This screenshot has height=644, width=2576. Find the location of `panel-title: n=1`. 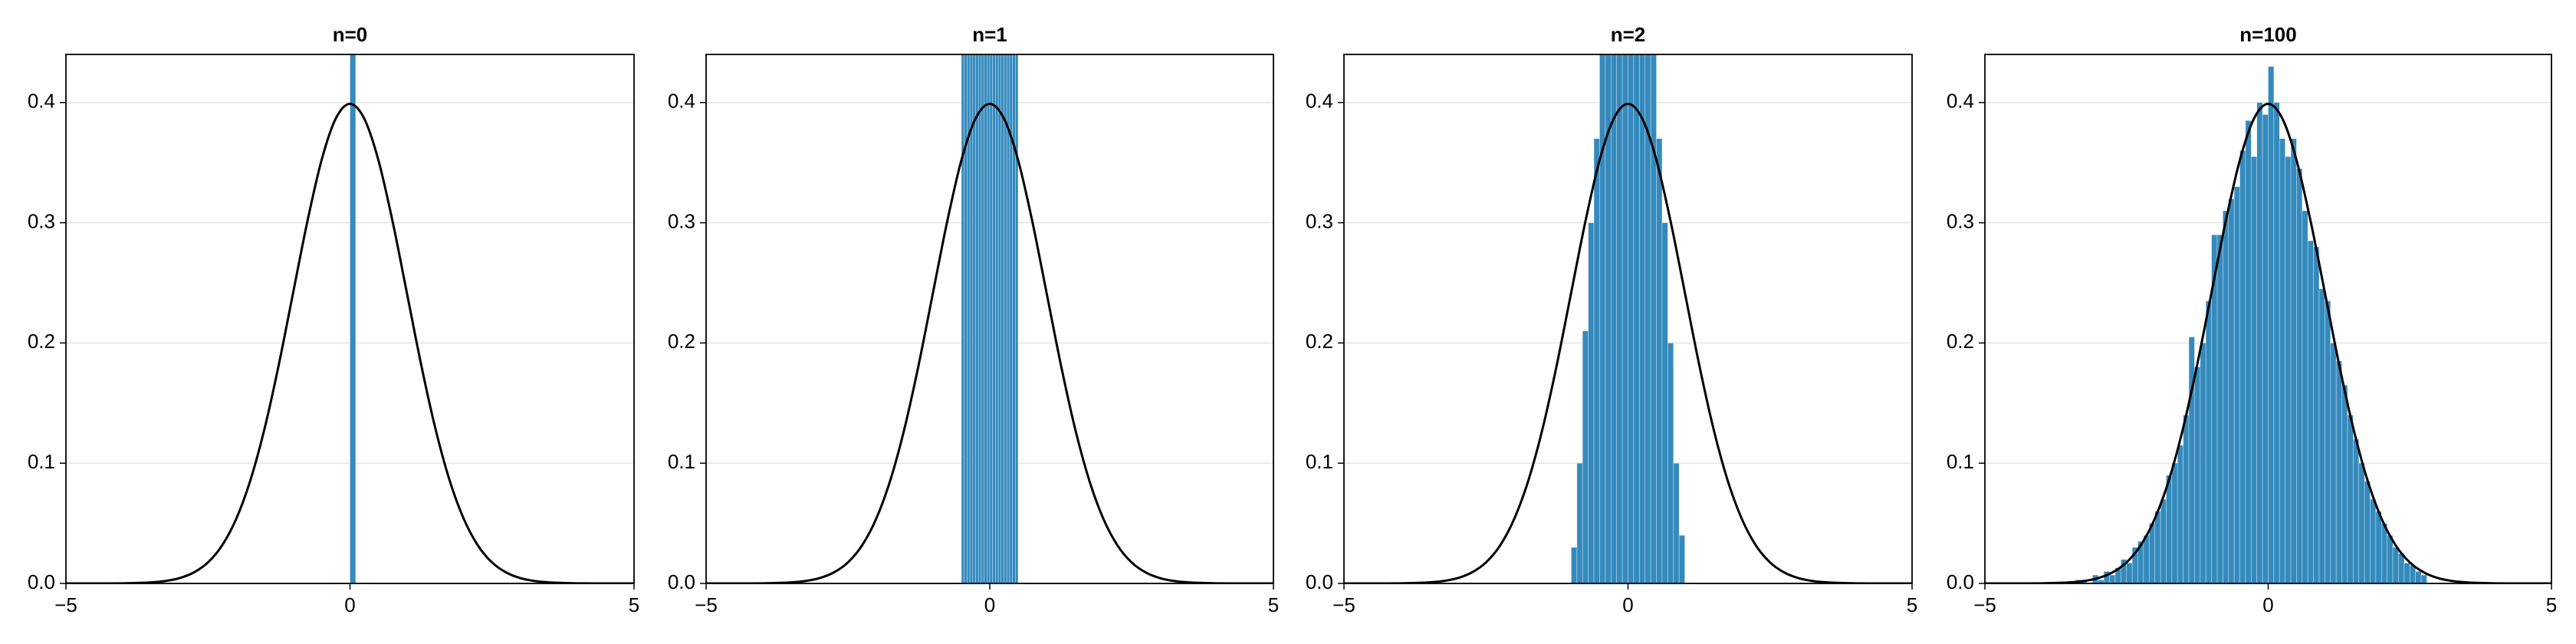

panel-title: n=1 is located at coordinates (990, 34).